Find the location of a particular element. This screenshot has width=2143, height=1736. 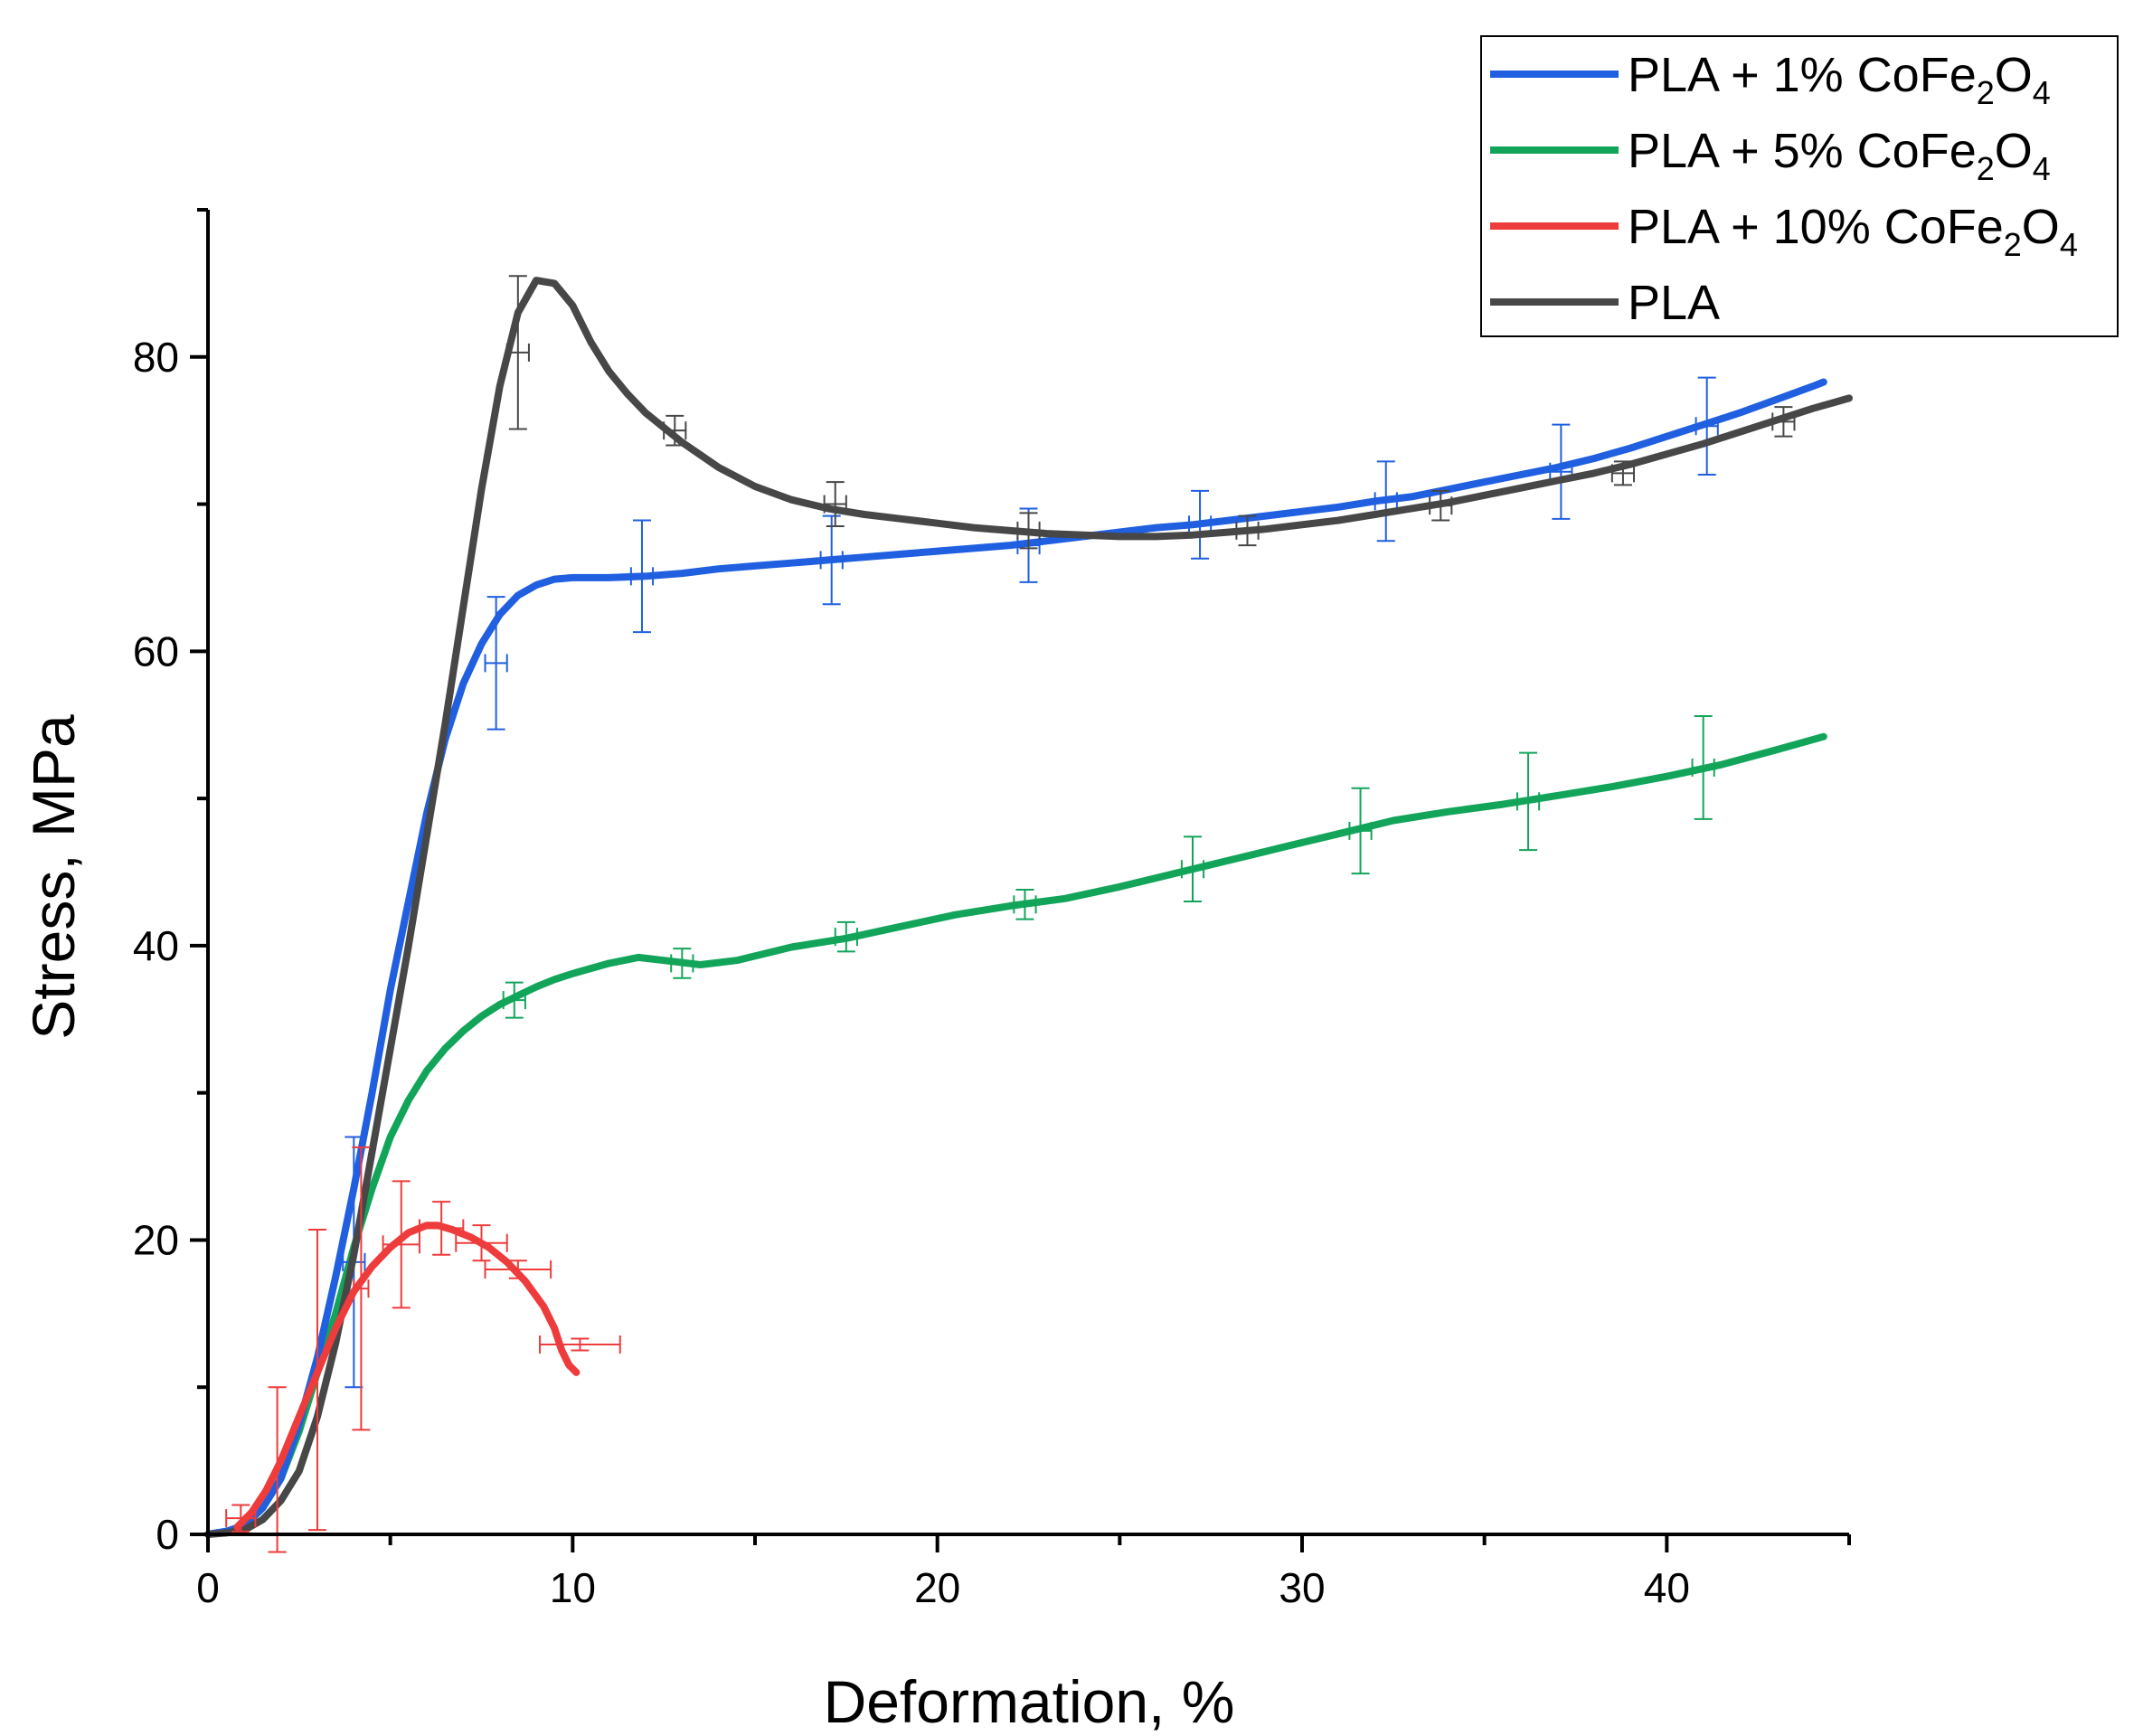

x-tick-label: 10 is located at coordinates (573, 1588).